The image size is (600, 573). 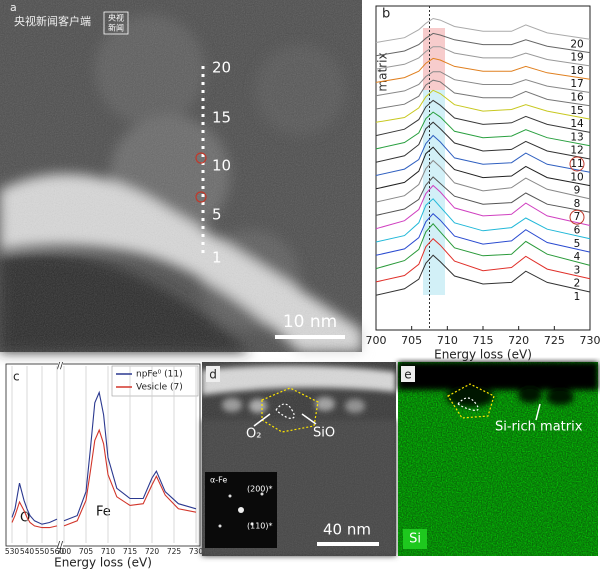 I want to click on series-label: 6, so click(x=577, y=231).